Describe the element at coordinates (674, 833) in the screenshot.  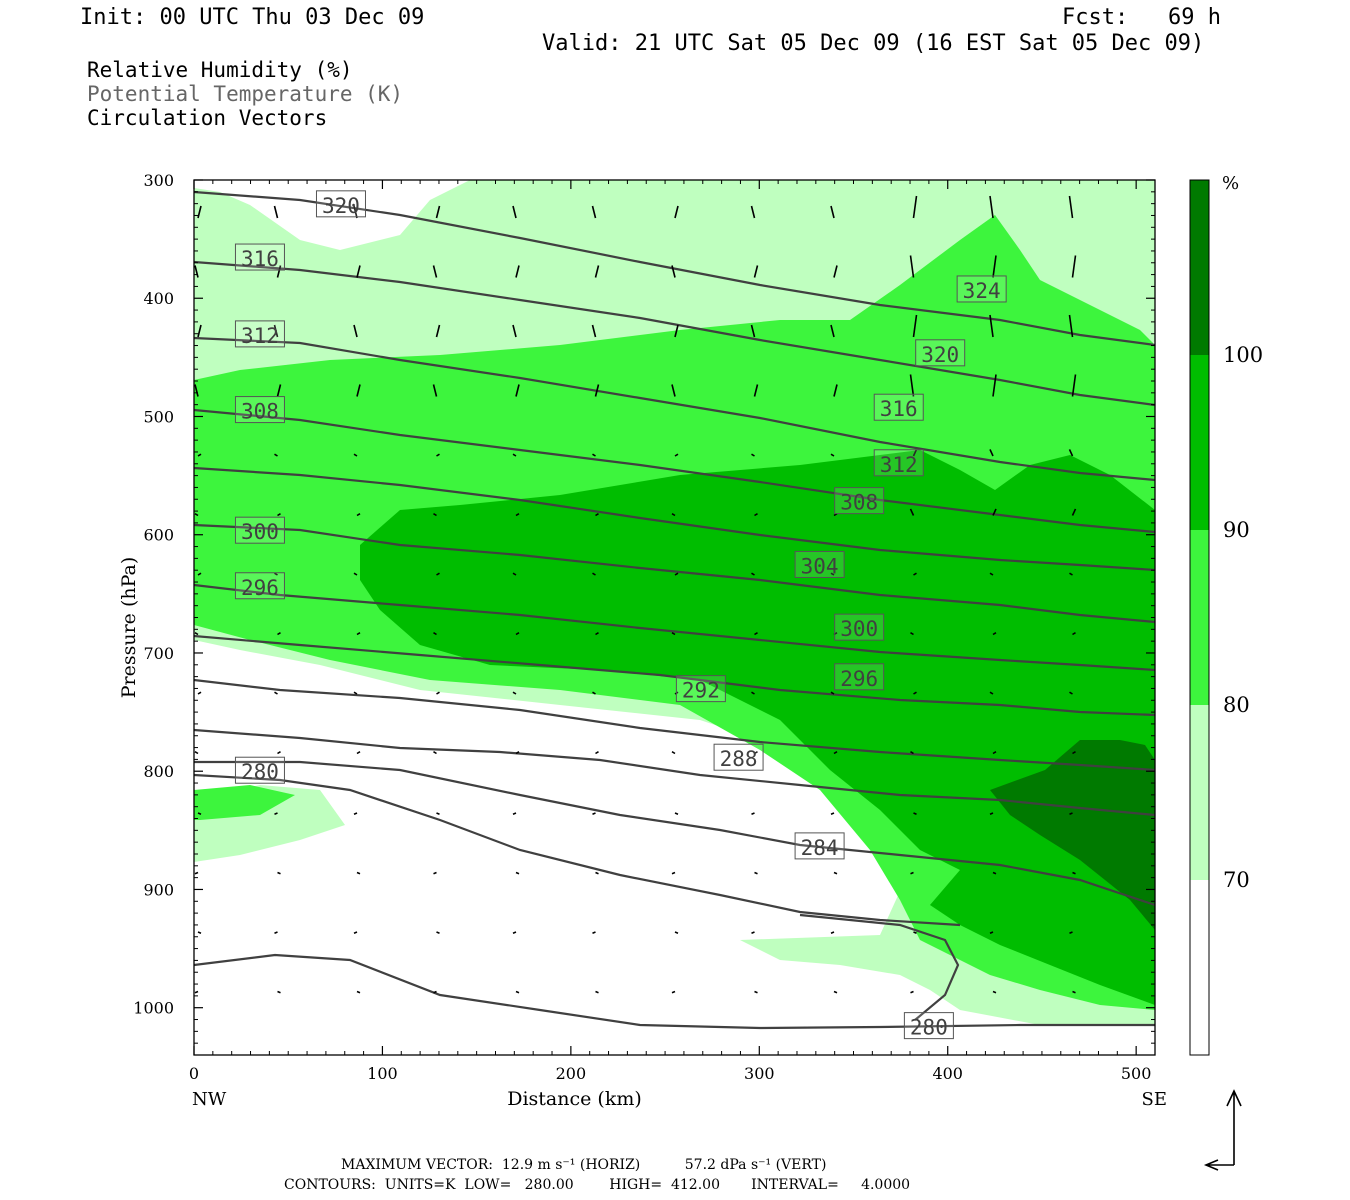
I see `theta-contour-284b` at that location.